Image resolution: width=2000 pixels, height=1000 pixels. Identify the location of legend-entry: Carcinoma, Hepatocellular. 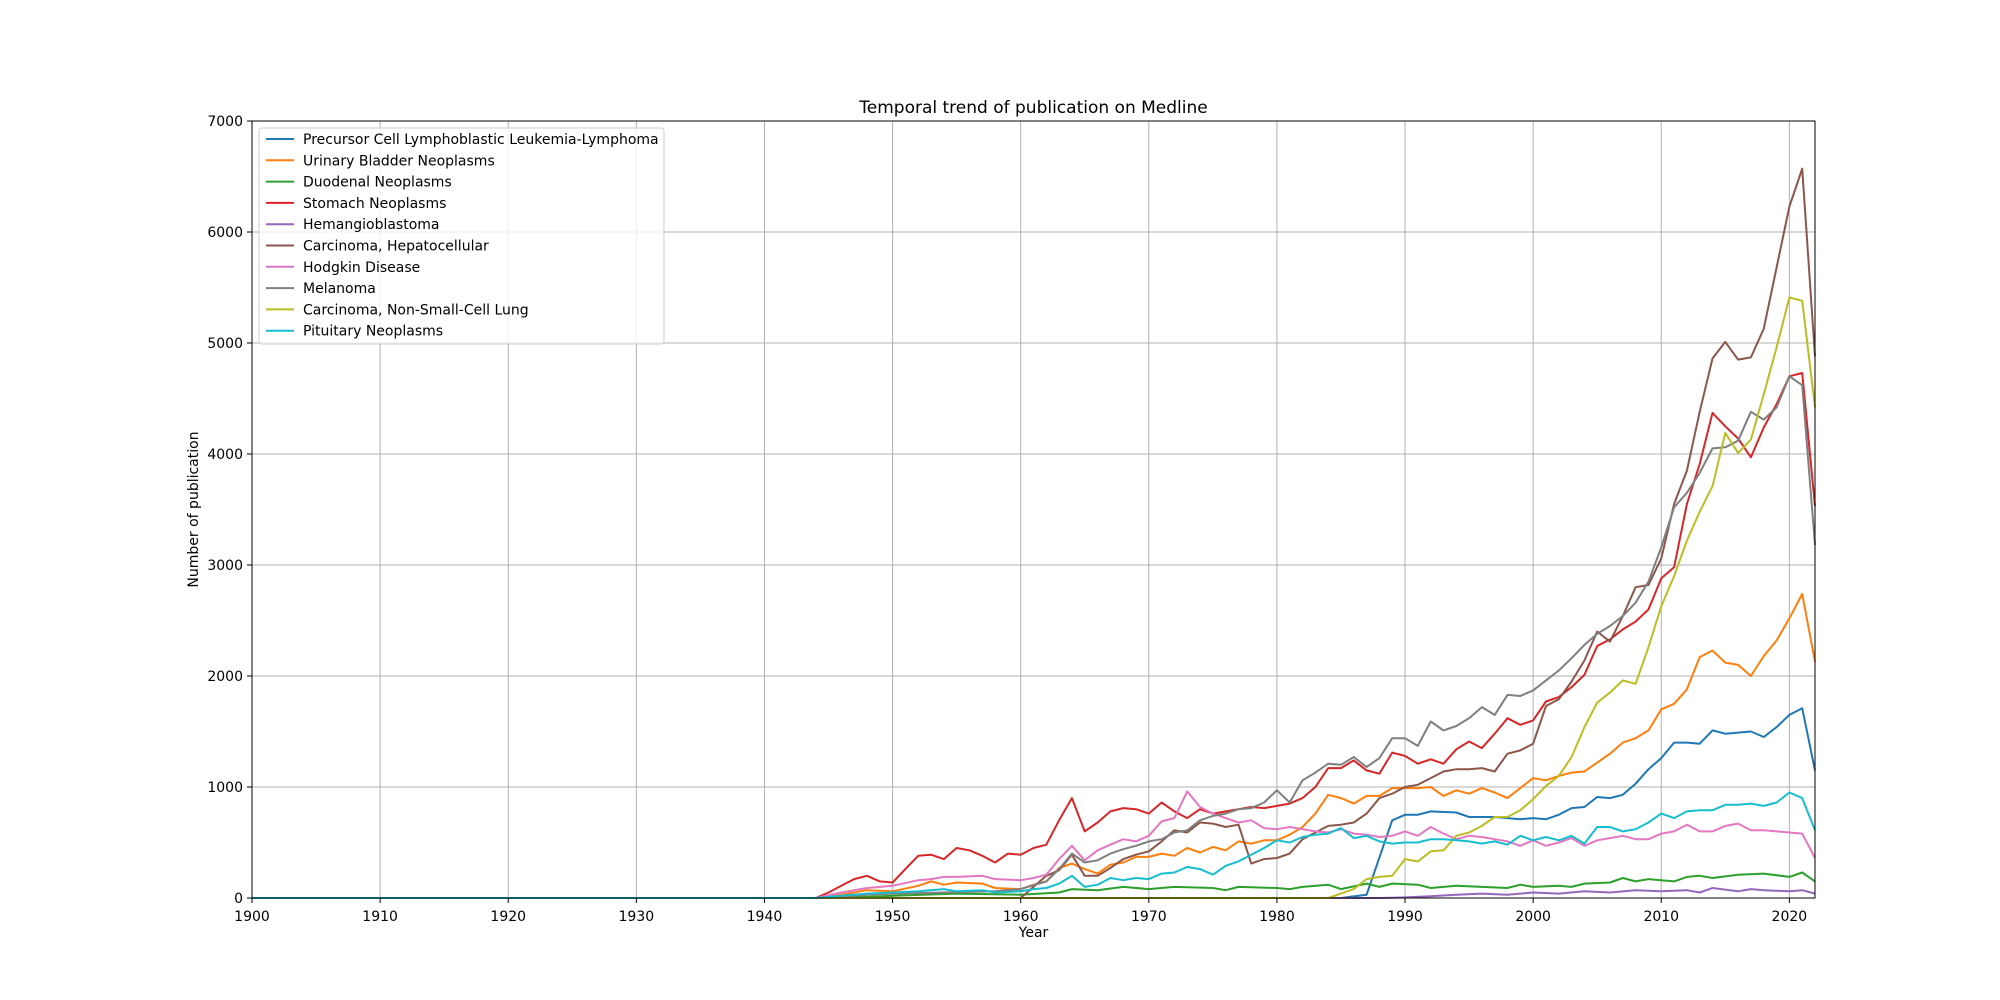
(396, 247).